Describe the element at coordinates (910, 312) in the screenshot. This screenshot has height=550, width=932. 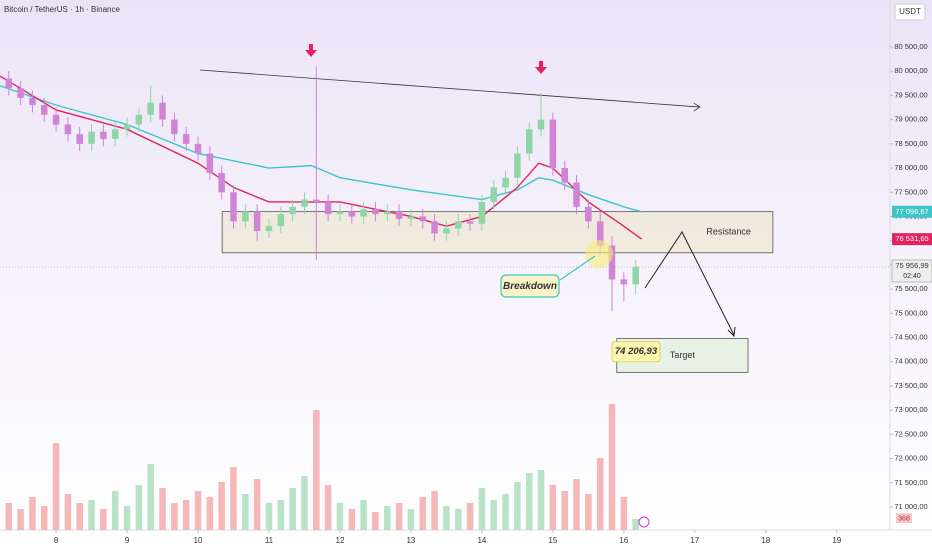
I see `y-tick-label: 75 000,00` at that location.